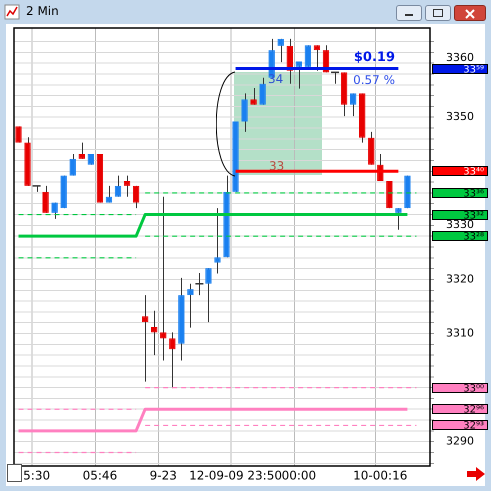 This screenshot has width=491, height=491. I want to click on x-tick-label: 05:46, so click(100, 475).